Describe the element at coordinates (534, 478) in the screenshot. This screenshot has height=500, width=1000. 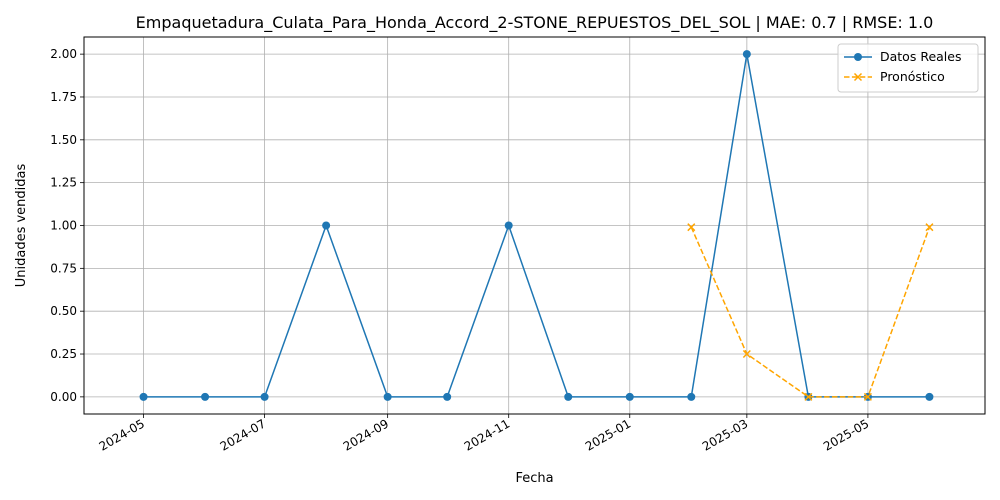
I see `x-axis-label: Fecha` at that location.